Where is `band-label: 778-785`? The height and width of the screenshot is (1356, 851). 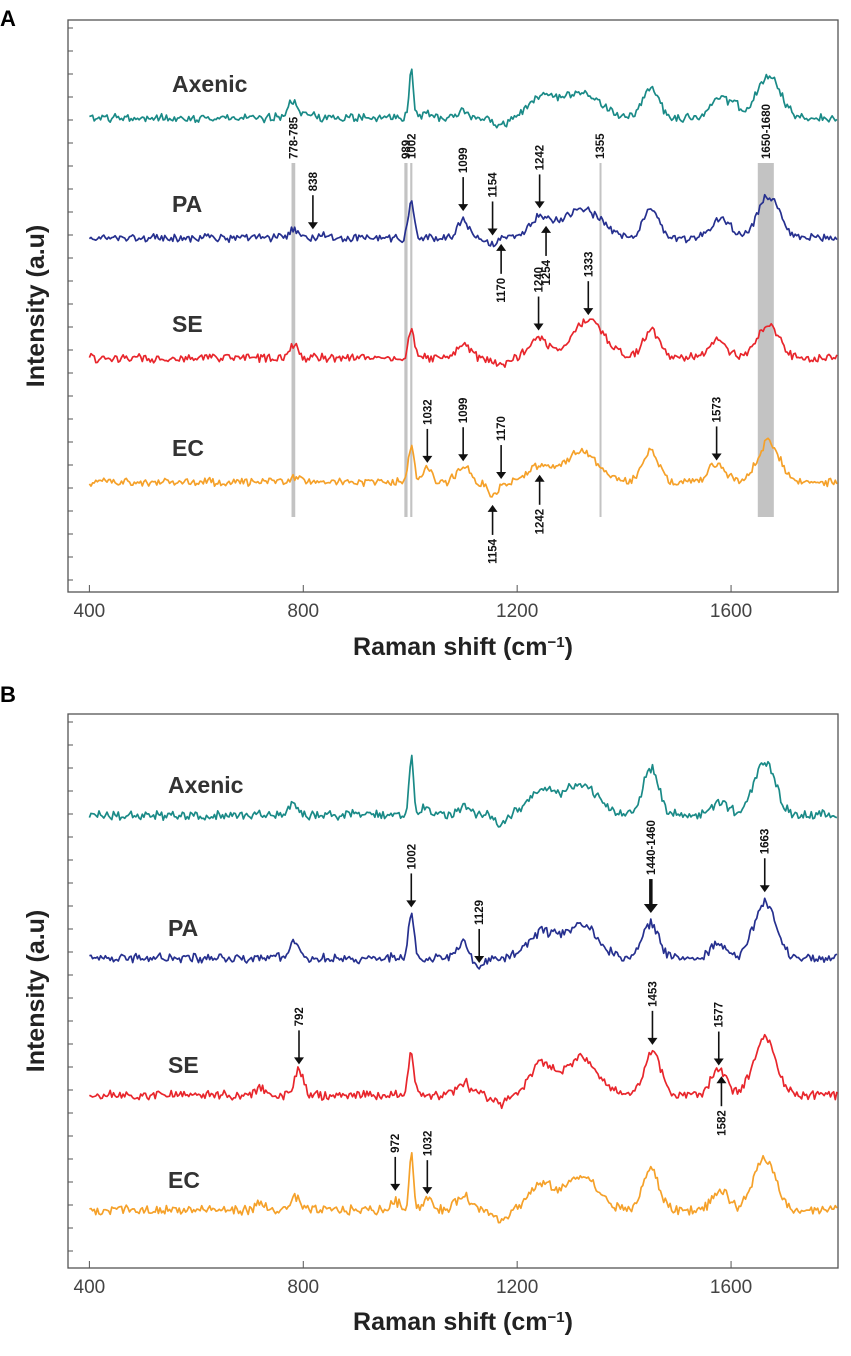 band-label: 778-785 is located at coordinates (294, 137).